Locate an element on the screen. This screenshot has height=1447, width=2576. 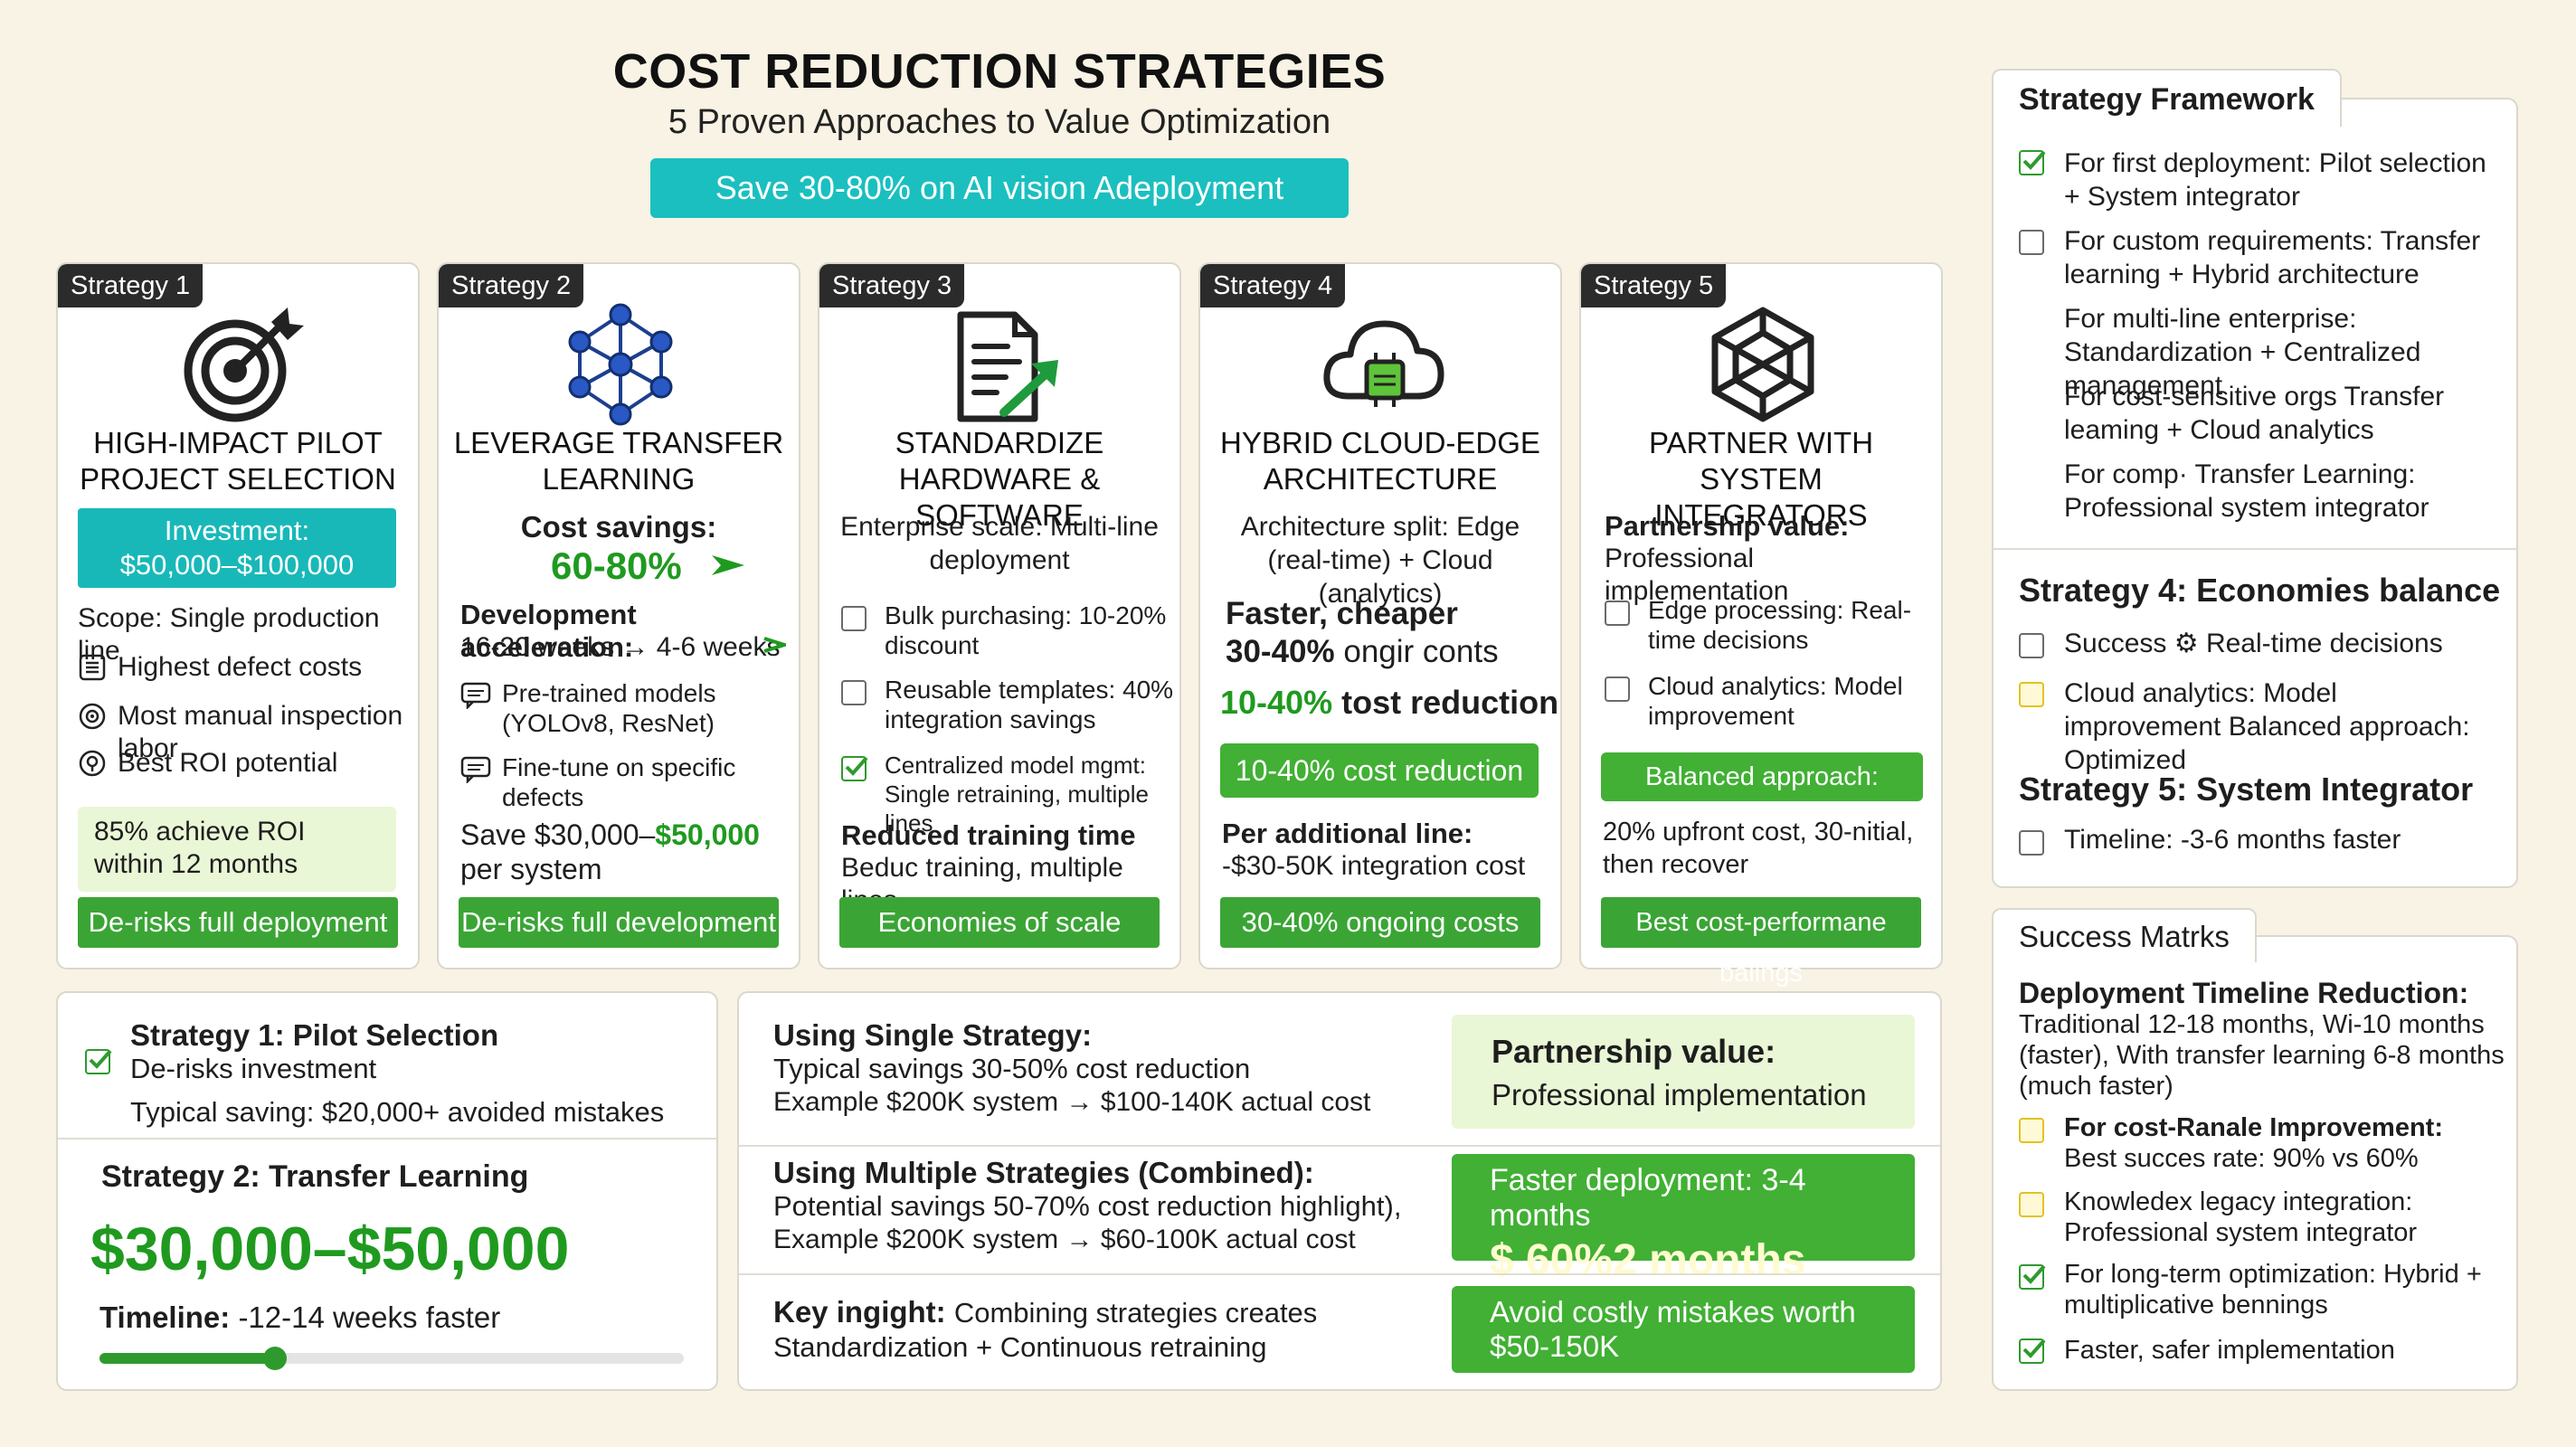
card-title: HIGH-IMPACT PILOT PROJECT SELECTION is located at coordinates (238, 461).